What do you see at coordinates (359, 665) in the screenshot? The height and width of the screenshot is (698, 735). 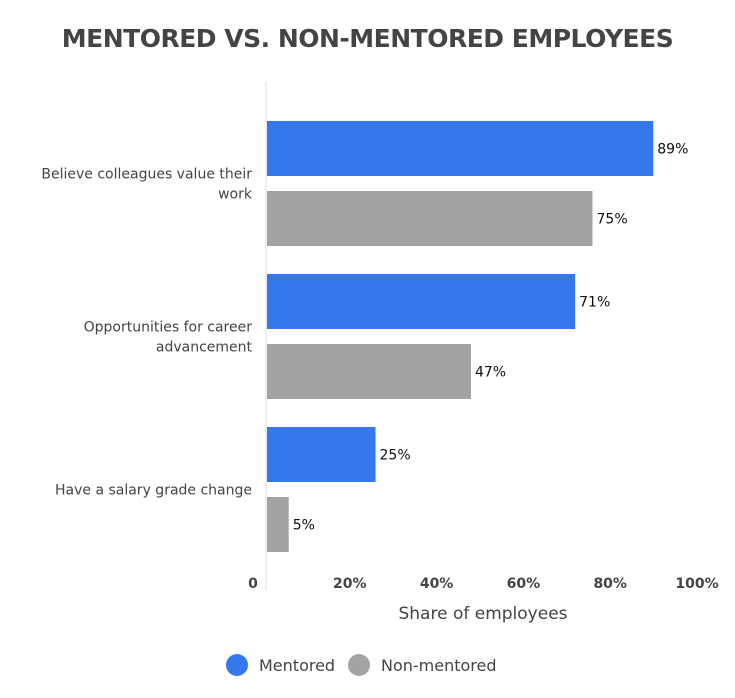 I see `legend-swatch-non-mentored` at bounding box center [359, 665].